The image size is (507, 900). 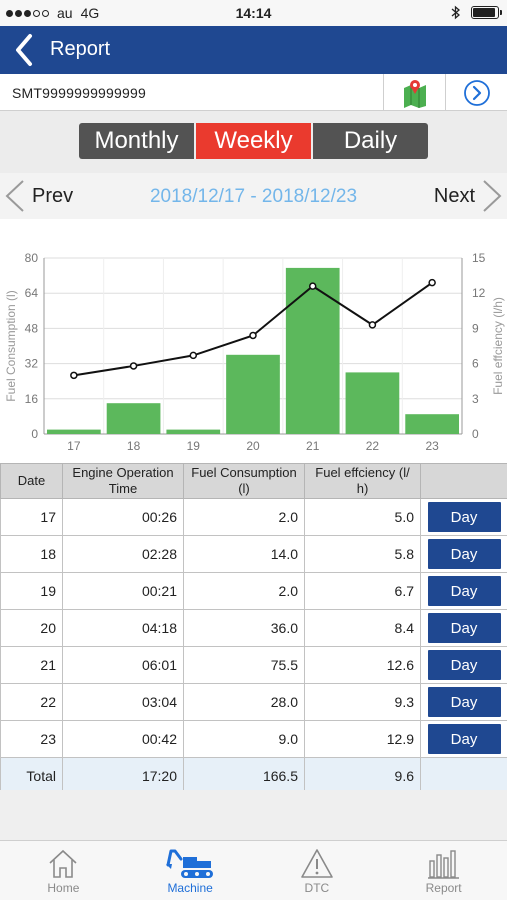 I want to click on chevron-left-icon, so click(x=14, y=196).